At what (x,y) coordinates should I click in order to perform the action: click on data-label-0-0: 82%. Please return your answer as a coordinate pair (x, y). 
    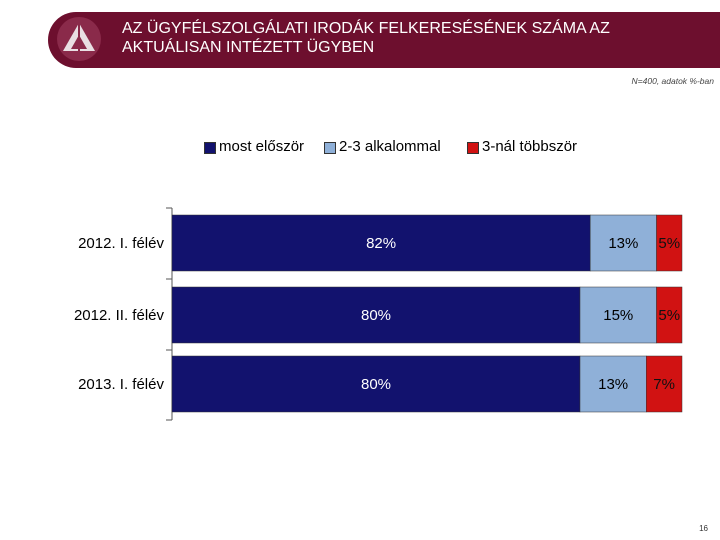
    Looking at the image, I should click on (381, 243).